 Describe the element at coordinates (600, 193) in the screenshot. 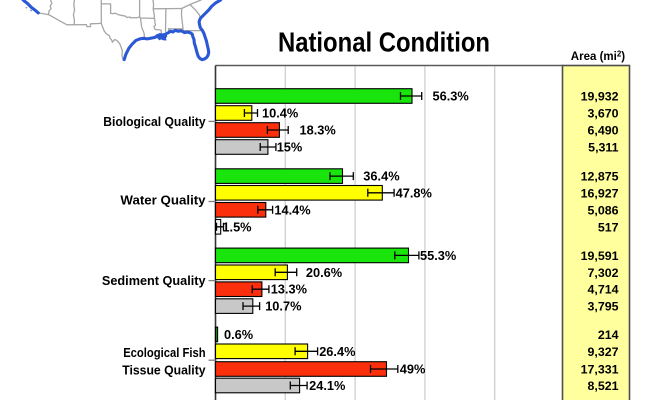

I see `svg-text: 16,927` at that location.